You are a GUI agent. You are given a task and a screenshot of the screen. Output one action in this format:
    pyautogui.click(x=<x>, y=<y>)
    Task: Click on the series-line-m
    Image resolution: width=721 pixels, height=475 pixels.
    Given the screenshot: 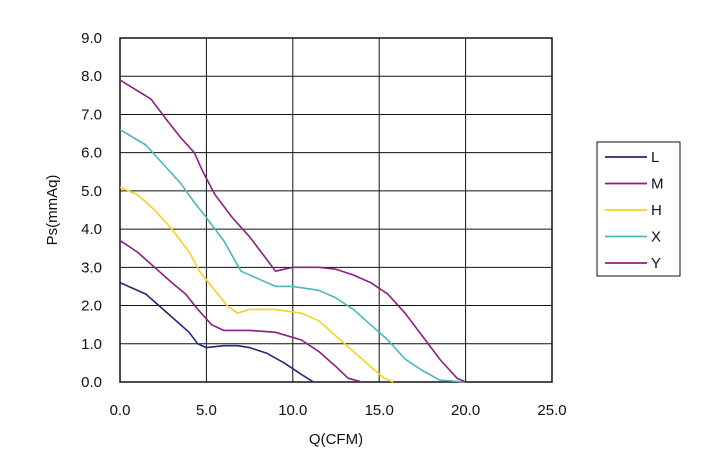 What is the action you would take?
    pyautogui.click(x=241, y=311)
    